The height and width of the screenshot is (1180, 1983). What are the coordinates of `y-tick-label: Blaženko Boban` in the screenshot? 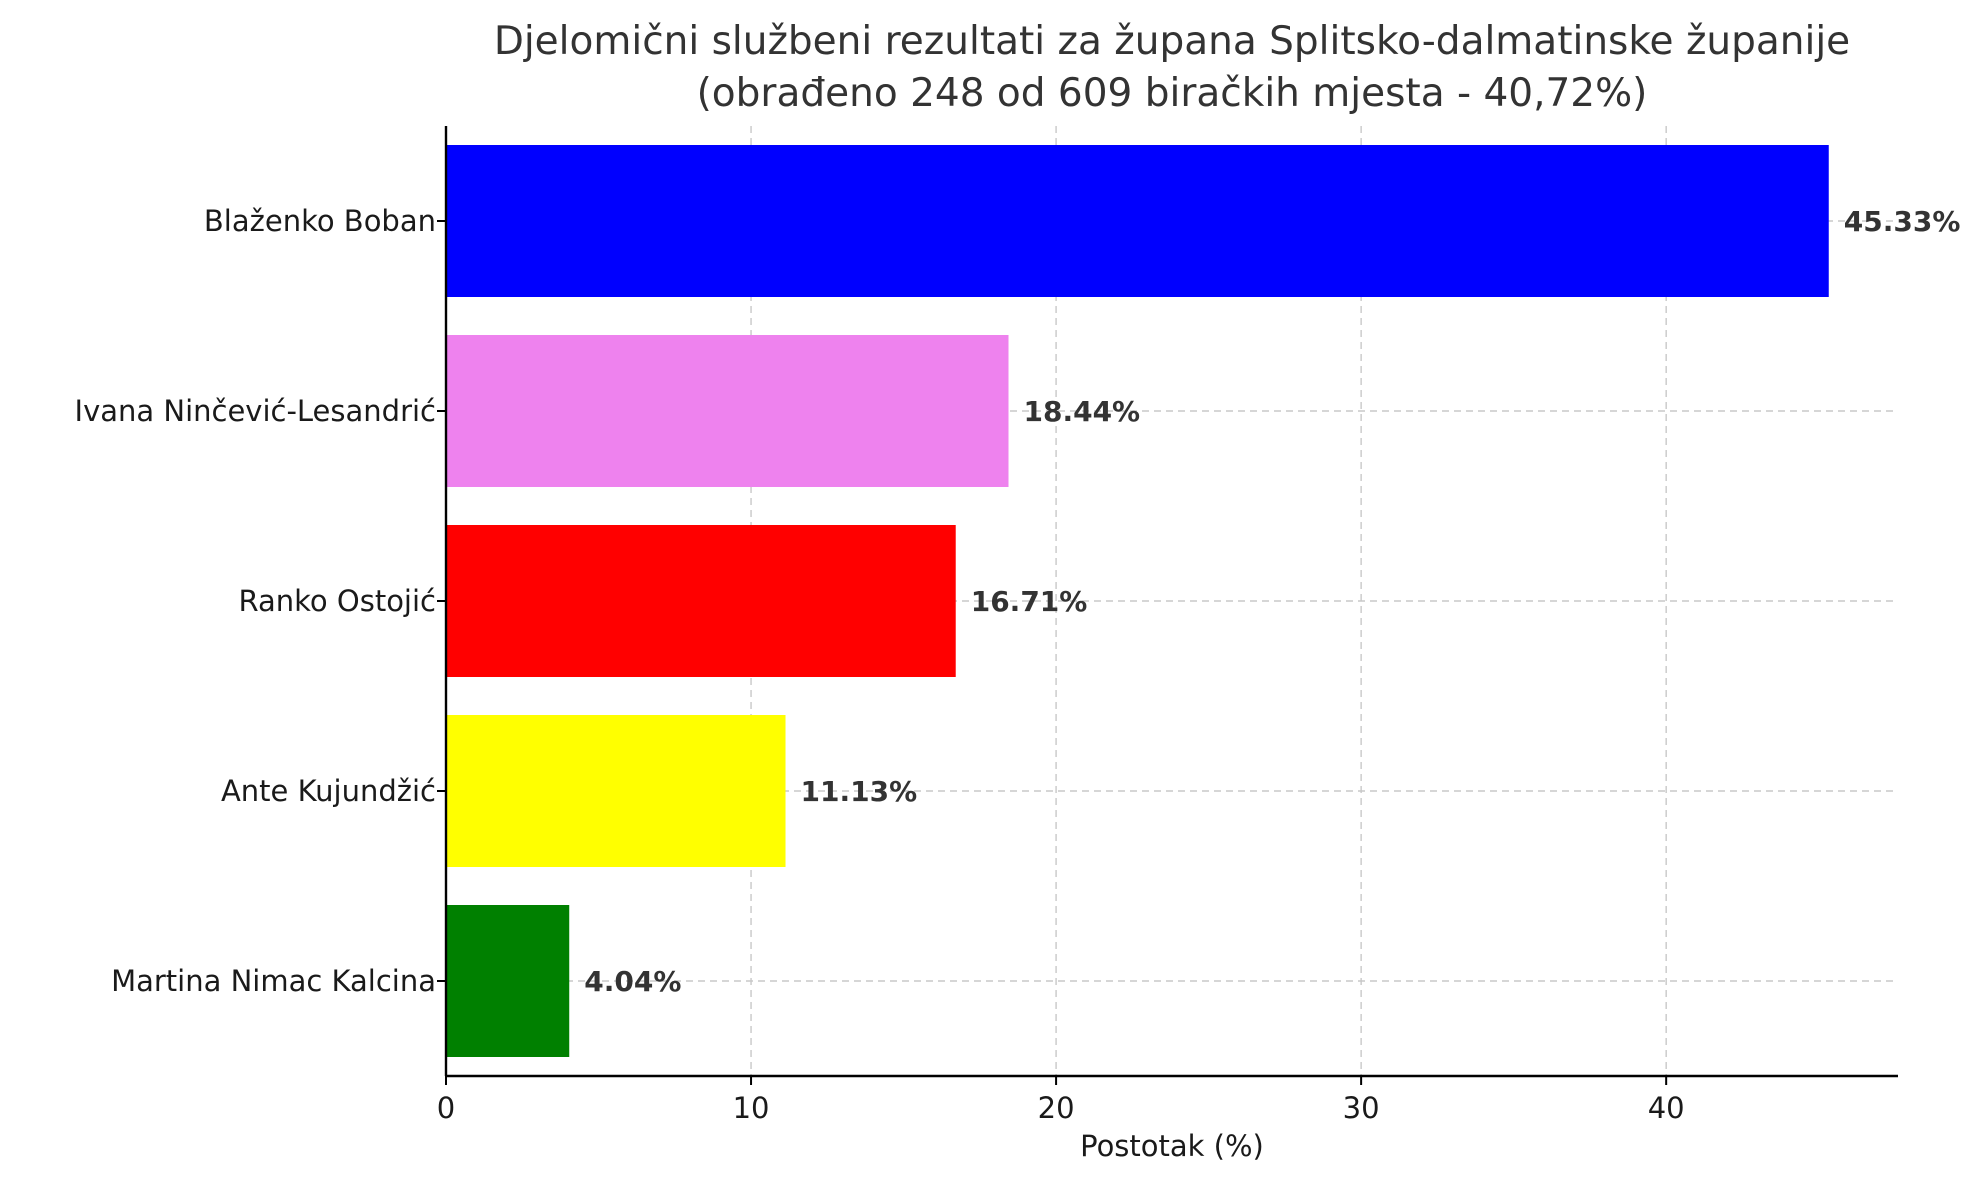 It's located at (320, 221).